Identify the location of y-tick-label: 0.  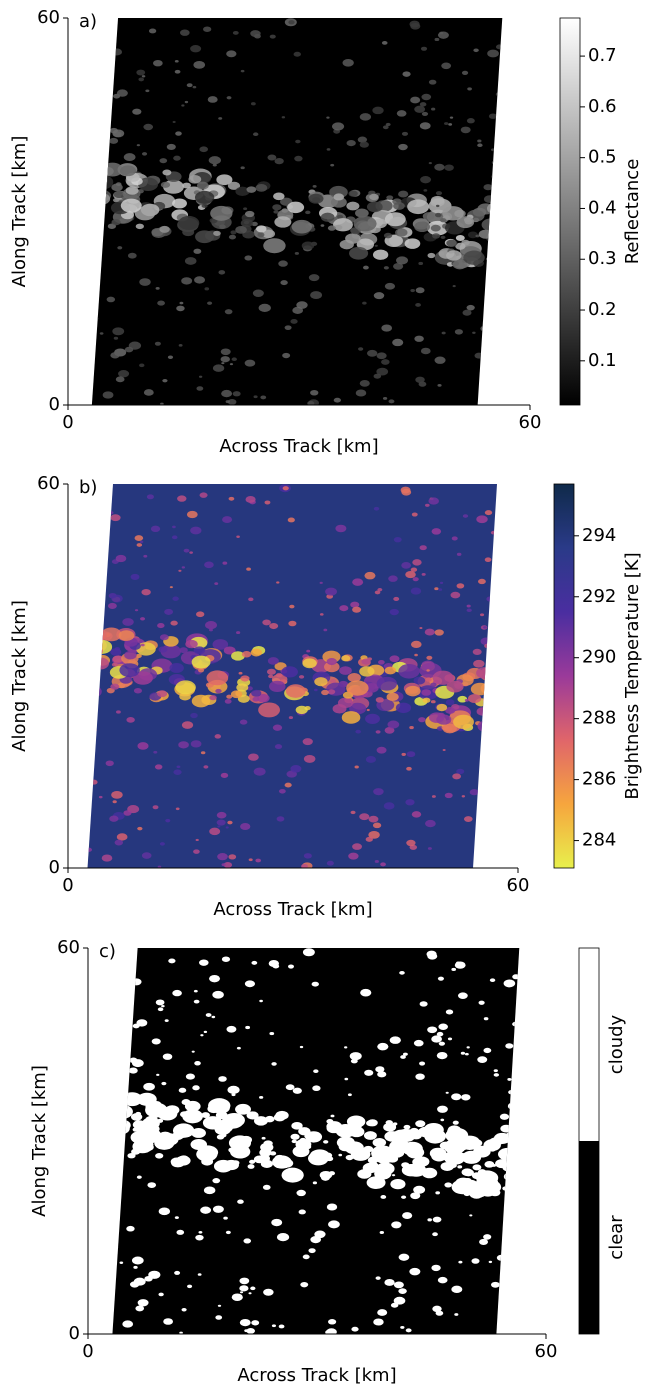
(54, 867).